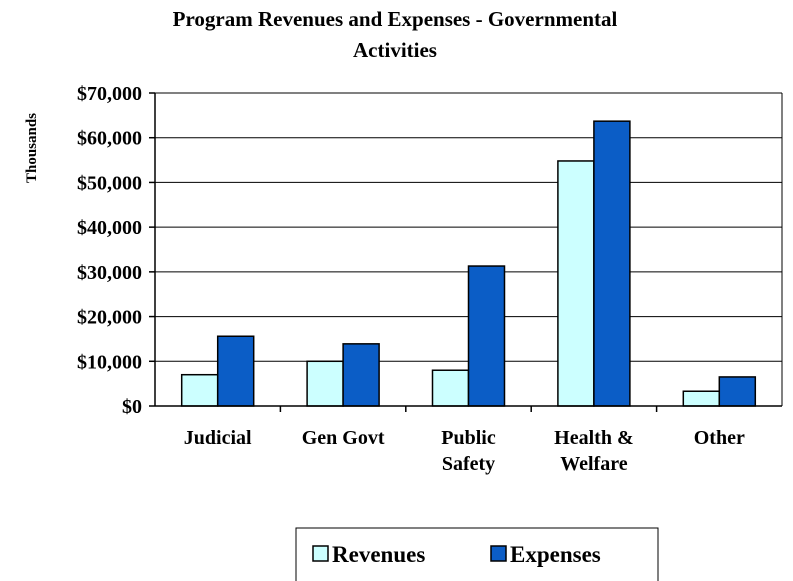 The image size is (793, 581). What do you see at coordinates (218, 438) in the screenshot?
I see `x-category-label: Judicial` at bounding box center [218, 438].